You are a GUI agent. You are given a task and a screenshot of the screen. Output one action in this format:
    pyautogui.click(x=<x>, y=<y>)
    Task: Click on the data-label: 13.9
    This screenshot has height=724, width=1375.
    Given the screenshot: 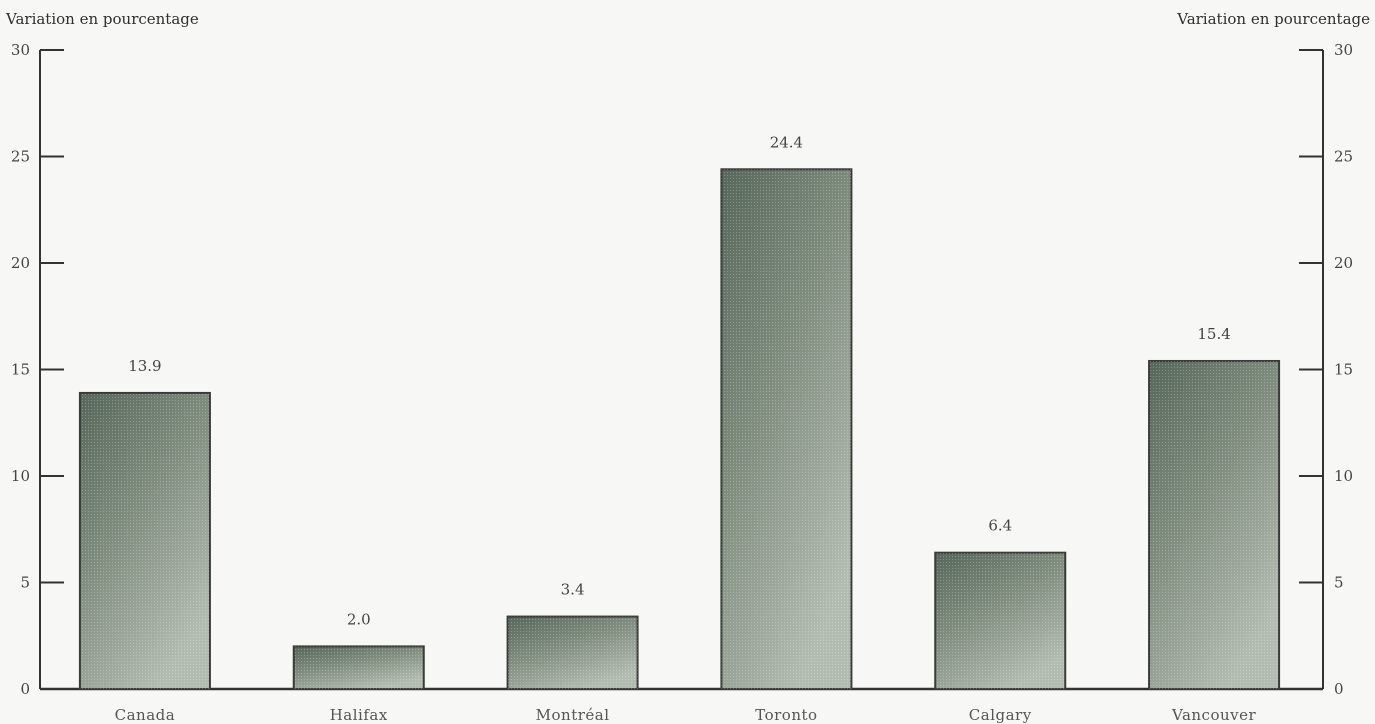 What is the action you would take?
    pyautogui.click(x=144, y=366)
    